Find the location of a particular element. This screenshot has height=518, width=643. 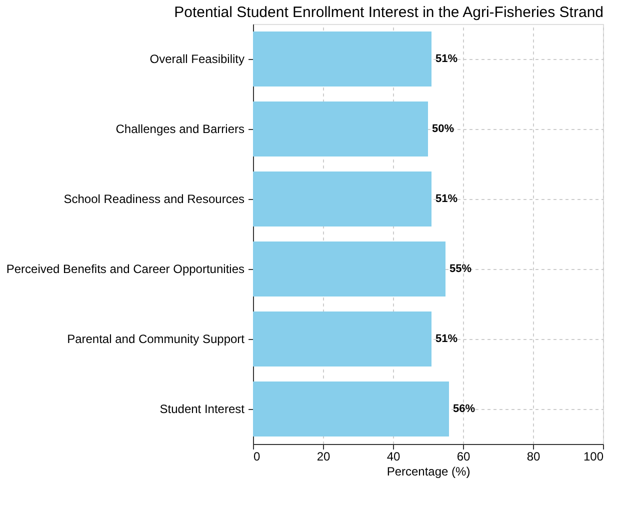

data-label: 50% is located at coordinates (443, 129).